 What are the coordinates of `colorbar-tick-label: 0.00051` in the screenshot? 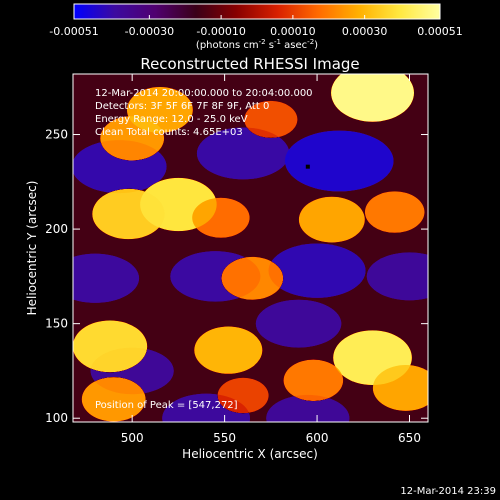 It's located at (440, 31).